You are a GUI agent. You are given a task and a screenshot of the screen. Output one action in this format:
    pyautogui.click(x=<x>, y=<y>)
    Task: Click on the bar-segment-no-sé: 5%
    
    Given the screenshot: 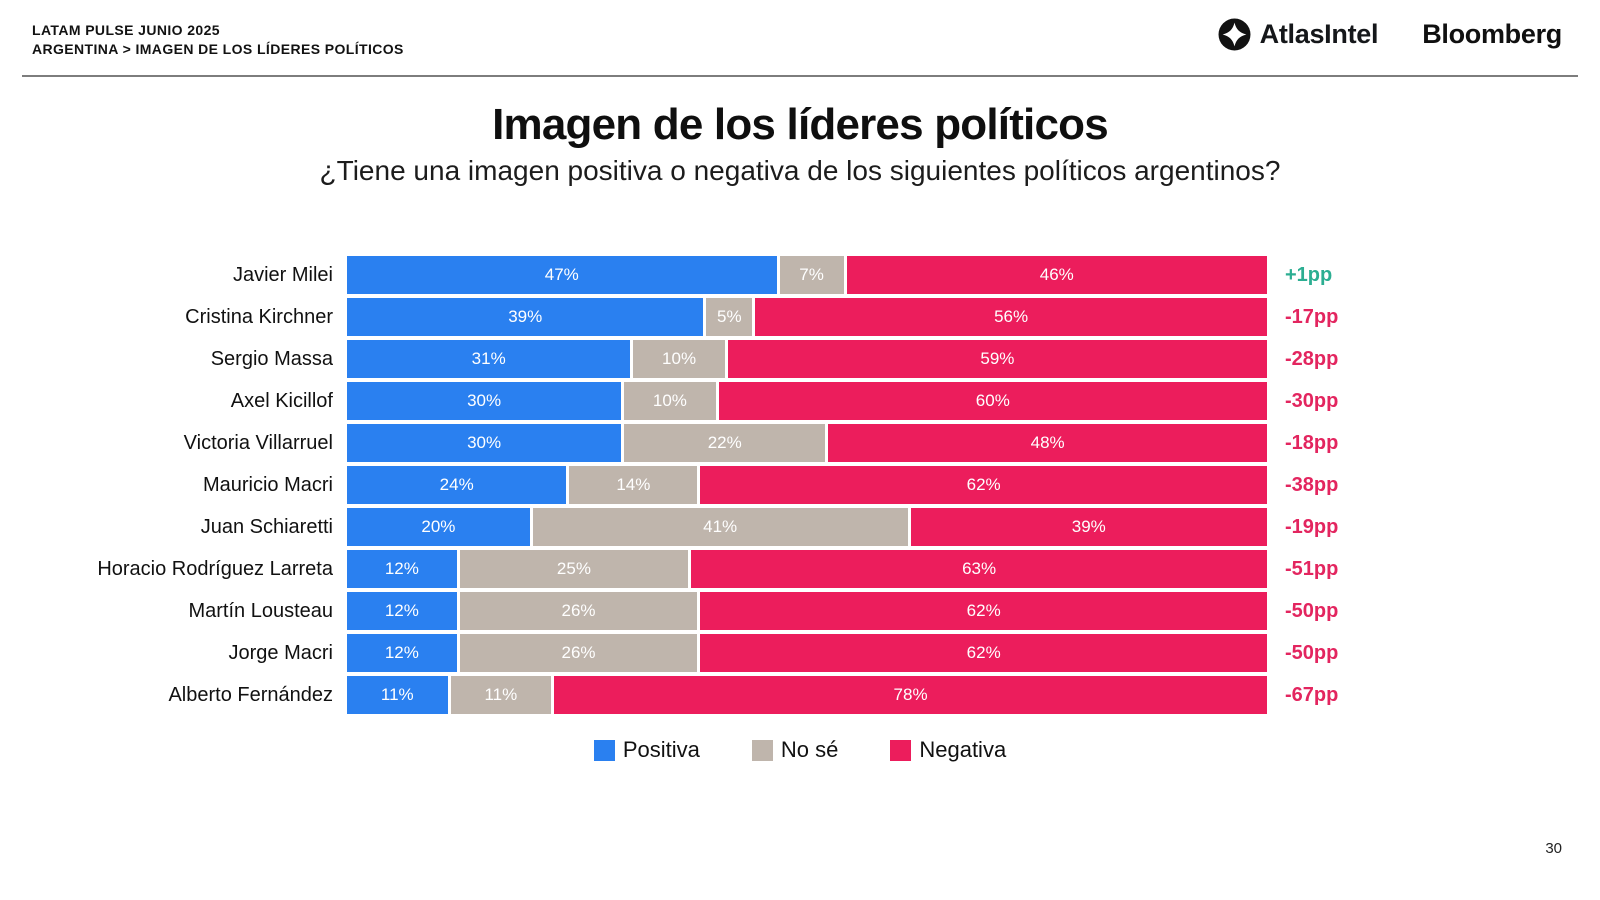 What is the action you would take?
    pyautogui.click(x=729, y=317)
    